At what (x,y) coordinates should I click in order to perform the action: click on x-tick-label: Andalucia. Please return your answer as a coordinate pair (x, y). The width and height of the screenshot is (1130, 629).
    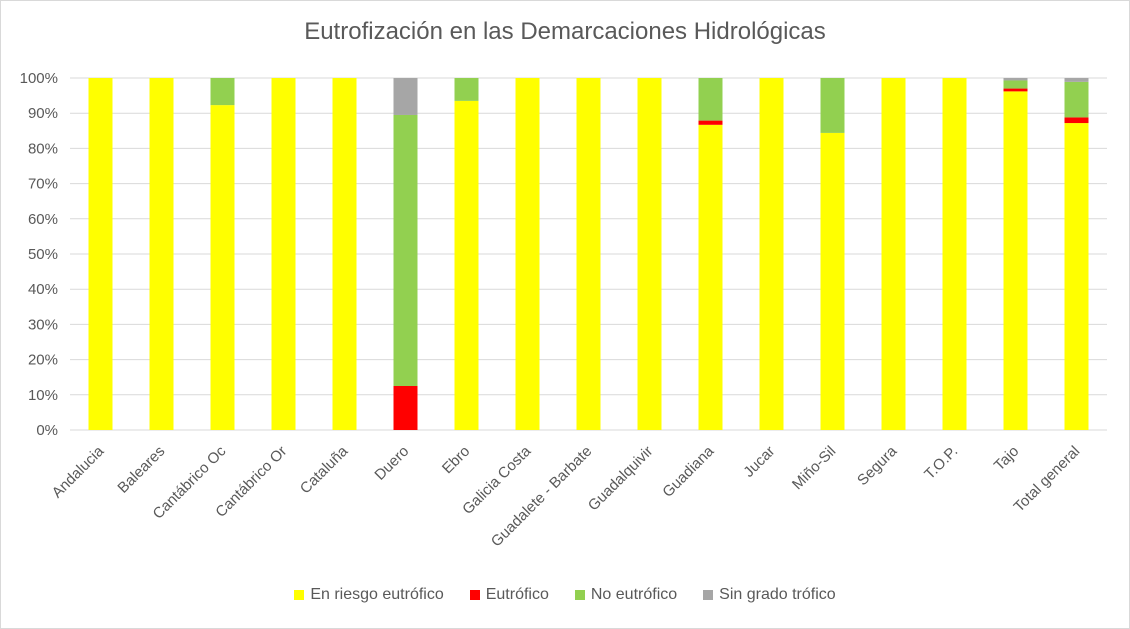
    Looking at the image, I should click on (78, 471).